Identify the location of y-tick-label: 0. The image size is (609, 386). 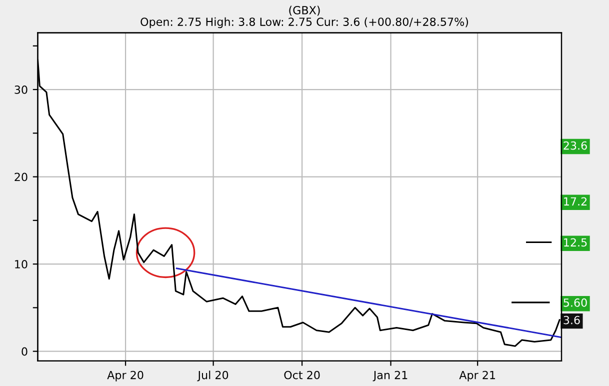
(25, 351).